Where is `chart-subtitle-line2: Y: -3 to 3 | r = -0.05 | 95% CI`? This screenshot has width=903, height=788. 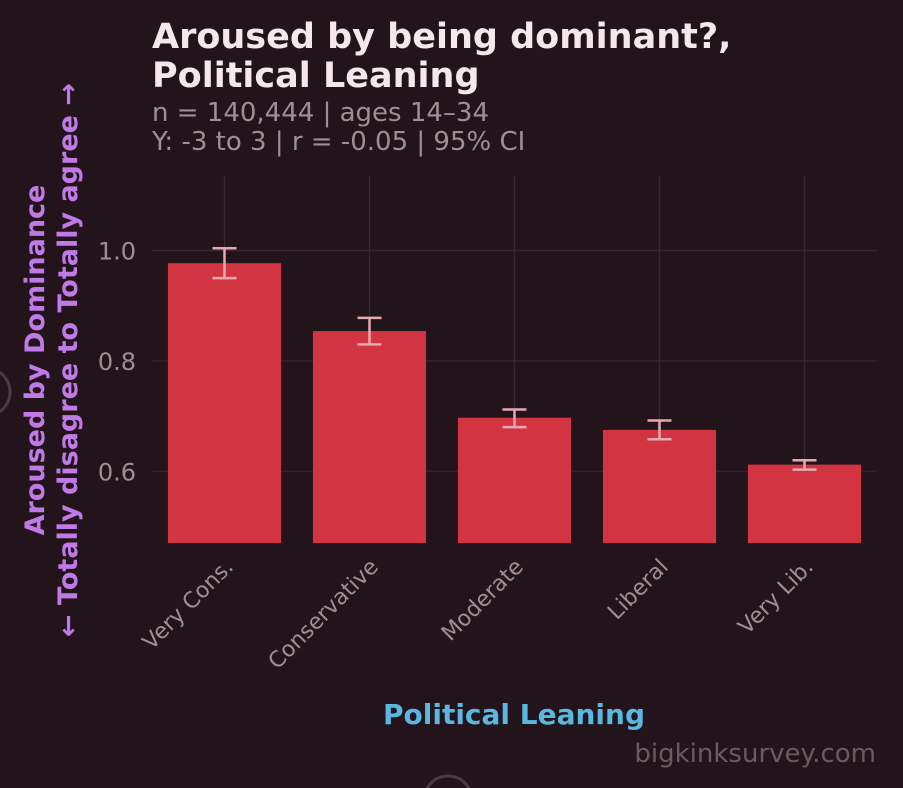
chart-subtitle-line2: Y: -3 to 3 | r = -0.05 | 95% CI is located at coordinates (338, 142).